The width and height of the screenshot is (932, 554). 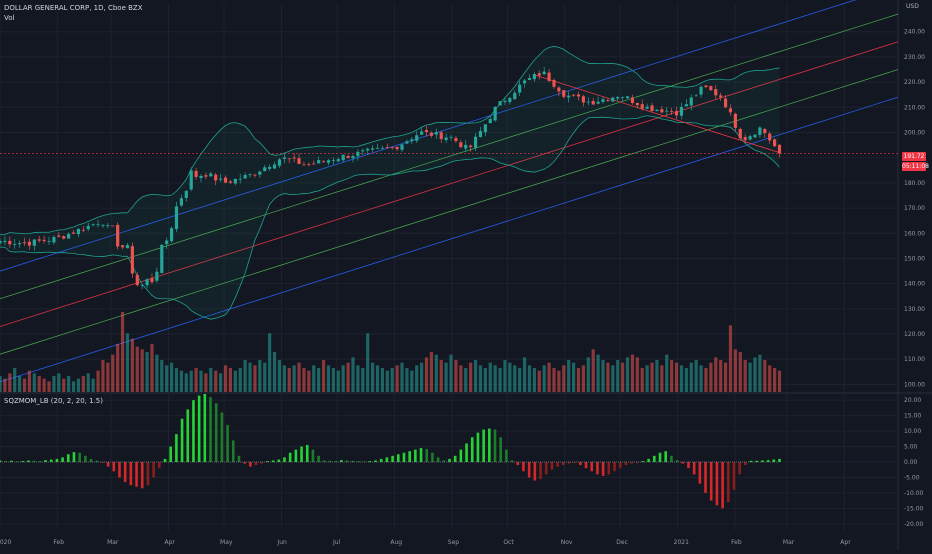 What do you see at coordinates (914, 57) in the screenshot?
I see `price-tick-label: 230.00` at bounding box center [914, 57].